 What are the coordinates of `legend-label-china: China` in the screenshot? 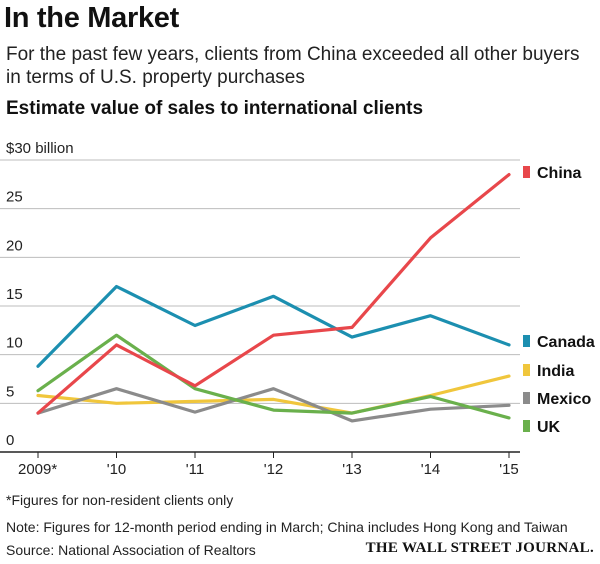 It's located at (559, 173).